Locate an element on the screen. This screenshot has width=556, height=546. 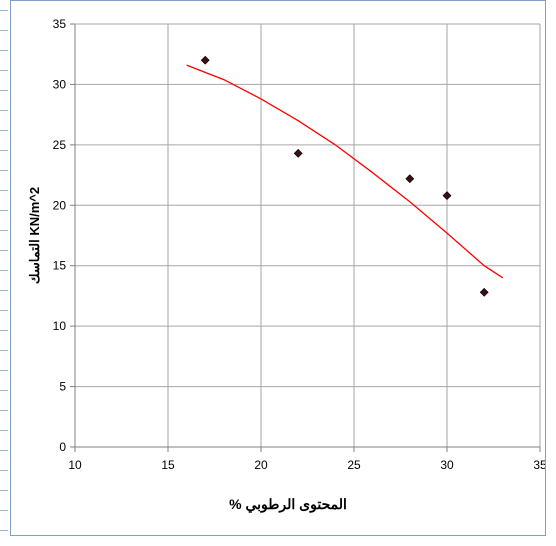
y-tick-label: 0 is located at coordinates (62, 447).